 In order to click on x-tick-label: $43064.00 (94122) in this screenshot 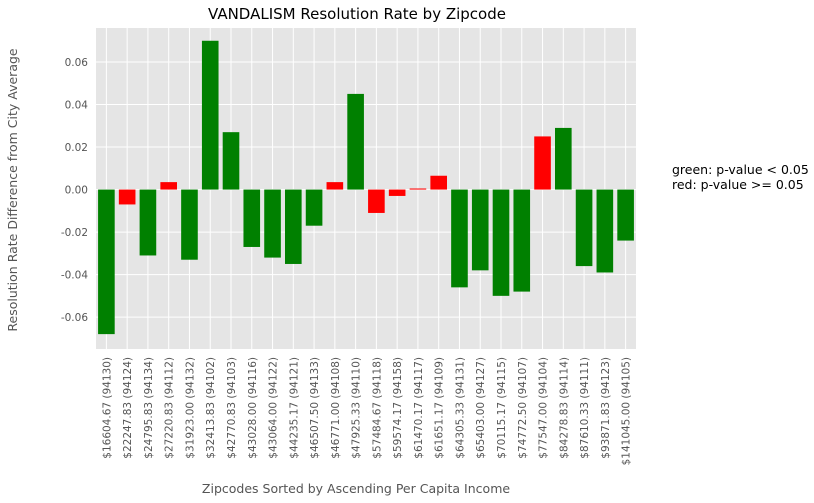, I will do `click(274, 408)`.